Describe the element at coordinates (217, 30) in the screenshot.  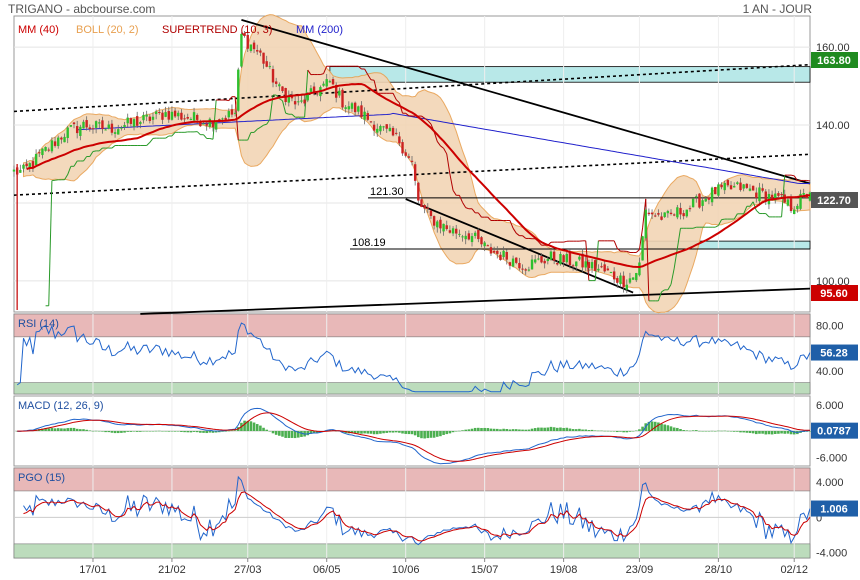
I see `price-legend-2: SUPERTREND (10, 3)` at that location.